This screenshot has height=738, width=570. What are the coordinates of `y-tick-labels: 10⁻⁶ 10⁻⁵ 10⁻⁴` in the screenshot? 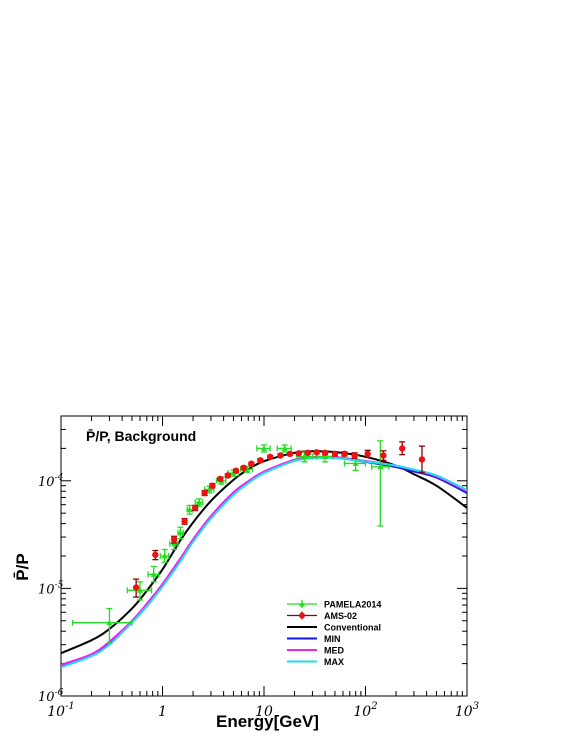 It's located at (51, 589).